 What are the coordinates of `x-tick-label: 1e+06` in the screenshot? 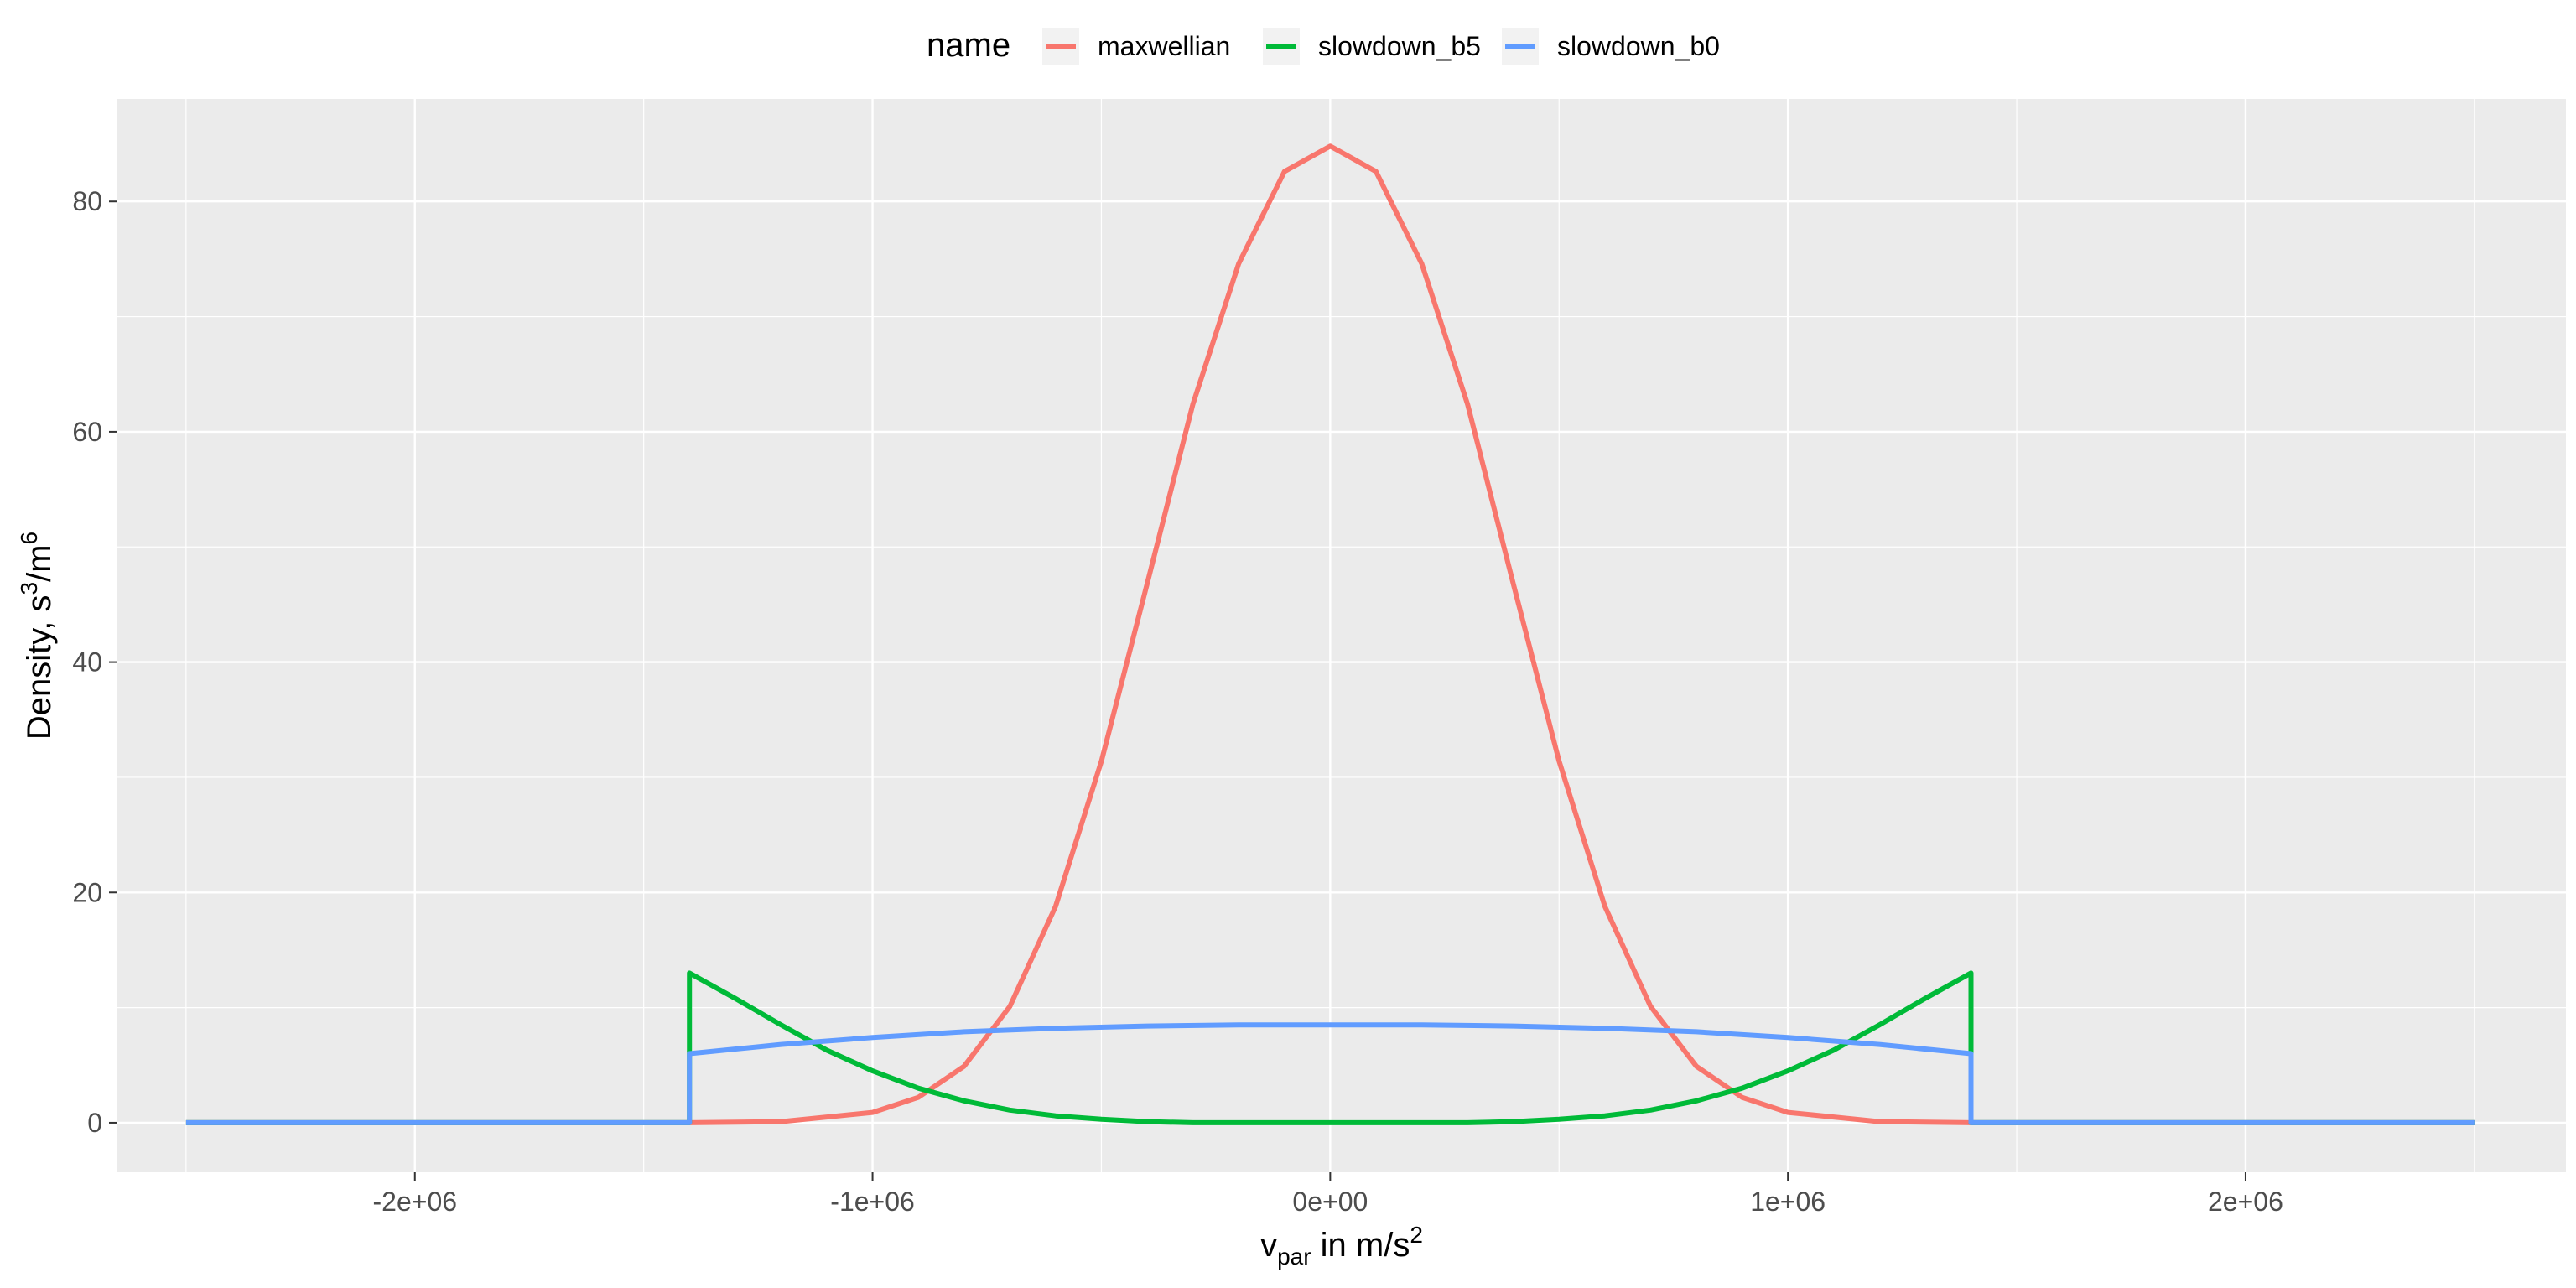 It's located at (1788, 1202).